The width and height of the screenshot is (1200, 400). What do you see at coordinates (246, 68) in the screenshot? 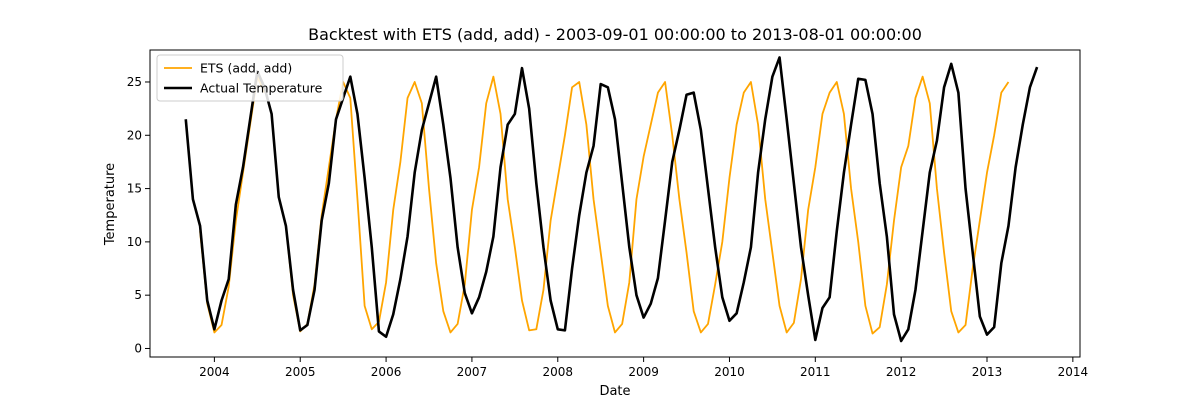
I see `legend-label-ets: ETS (add, add)` at bounding box center [246, 68].